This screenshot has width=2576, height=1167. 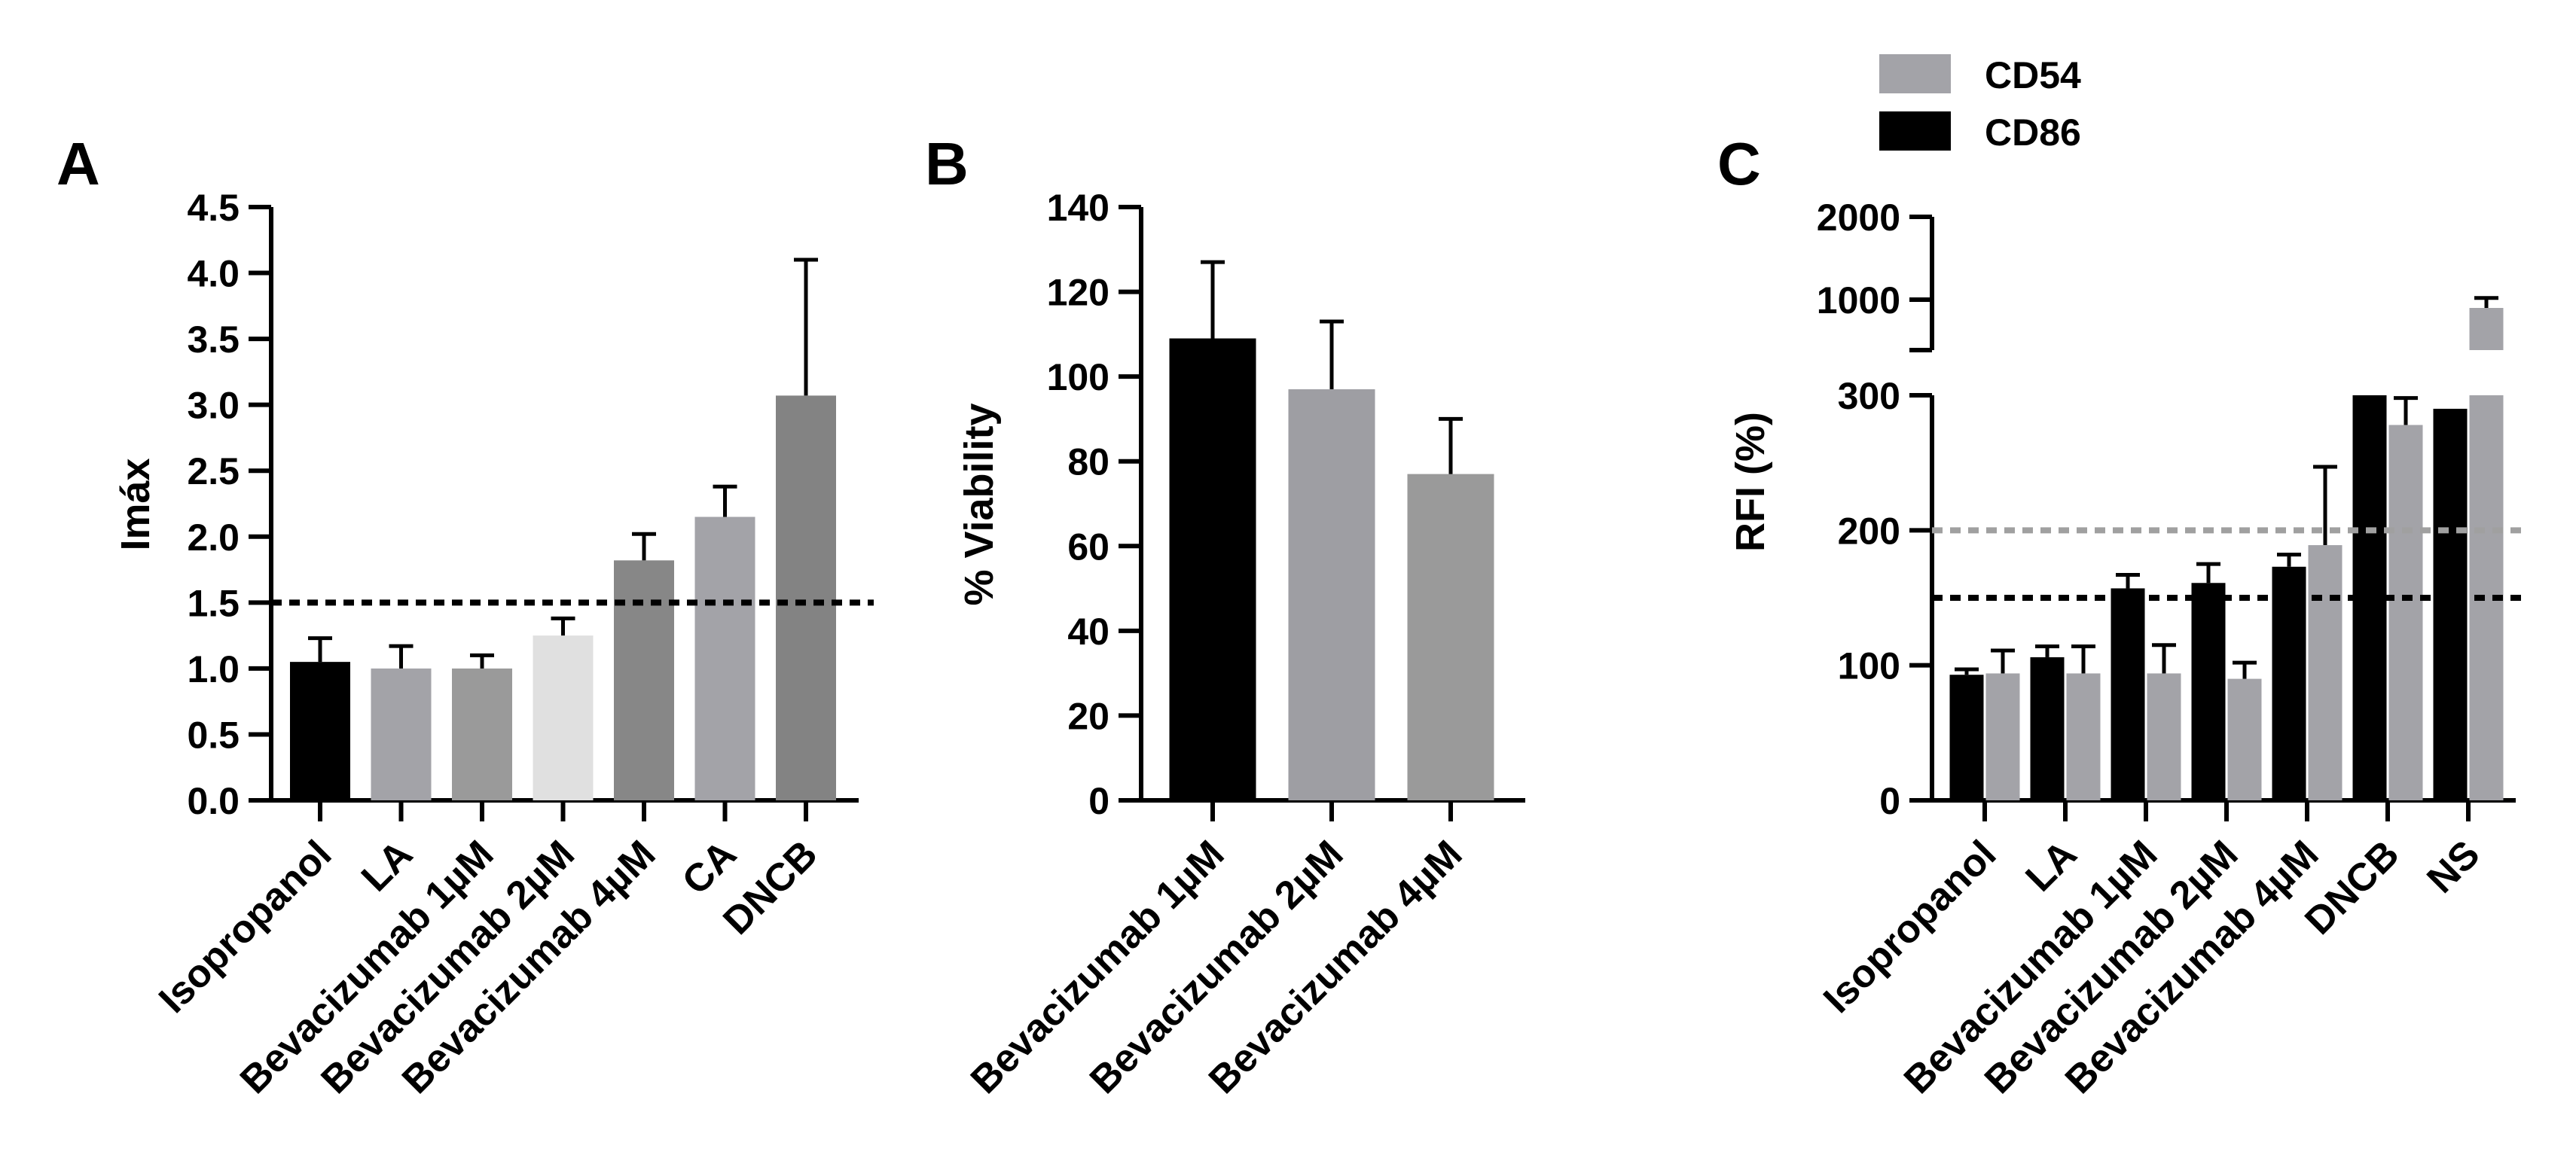 What do you see at coordinates (2454, 867) in the screenshot?
I see `panel-c-xtick-label-ns: NS` at bounding box center [2454, 867].